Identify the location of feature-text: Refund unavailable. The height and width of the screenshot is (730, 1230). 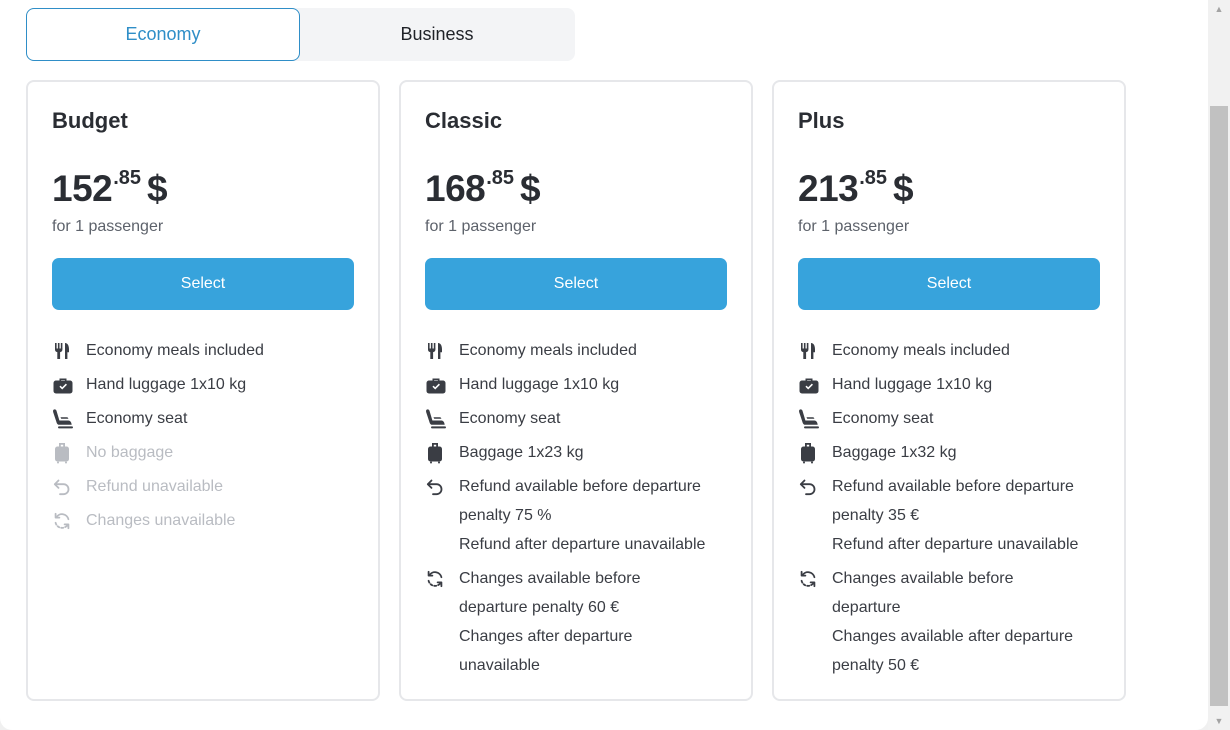
(154, 486).